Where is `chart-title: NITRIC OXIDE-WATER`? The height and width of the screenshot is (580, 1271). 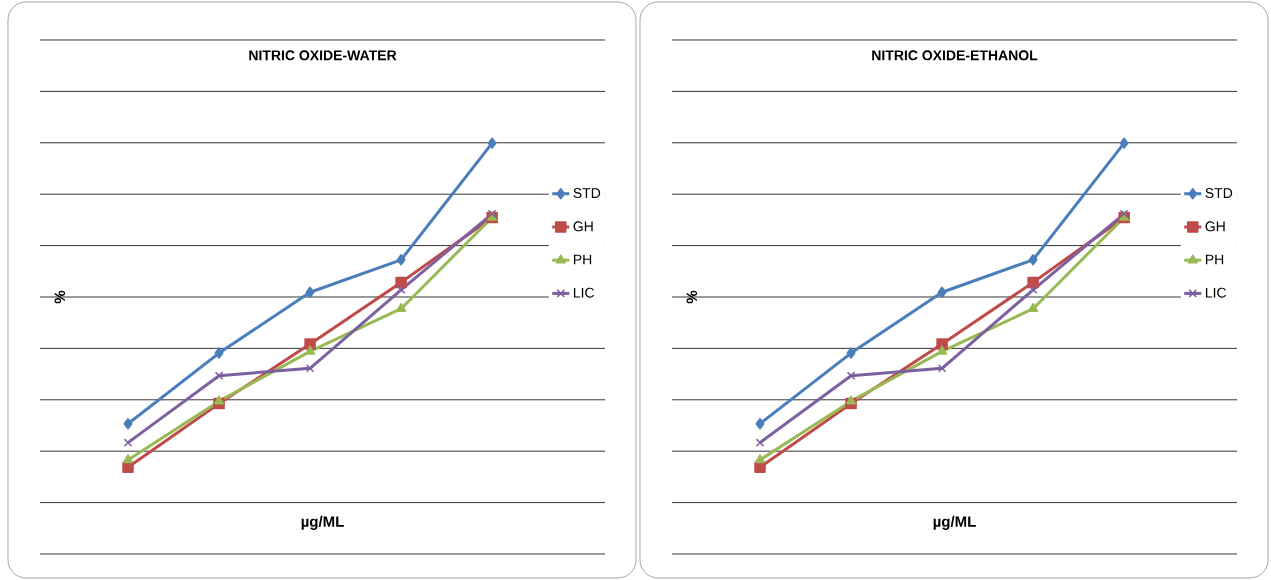 chart-title: NITRIC OXIDE-WATER is located at coordinates (323, 55).